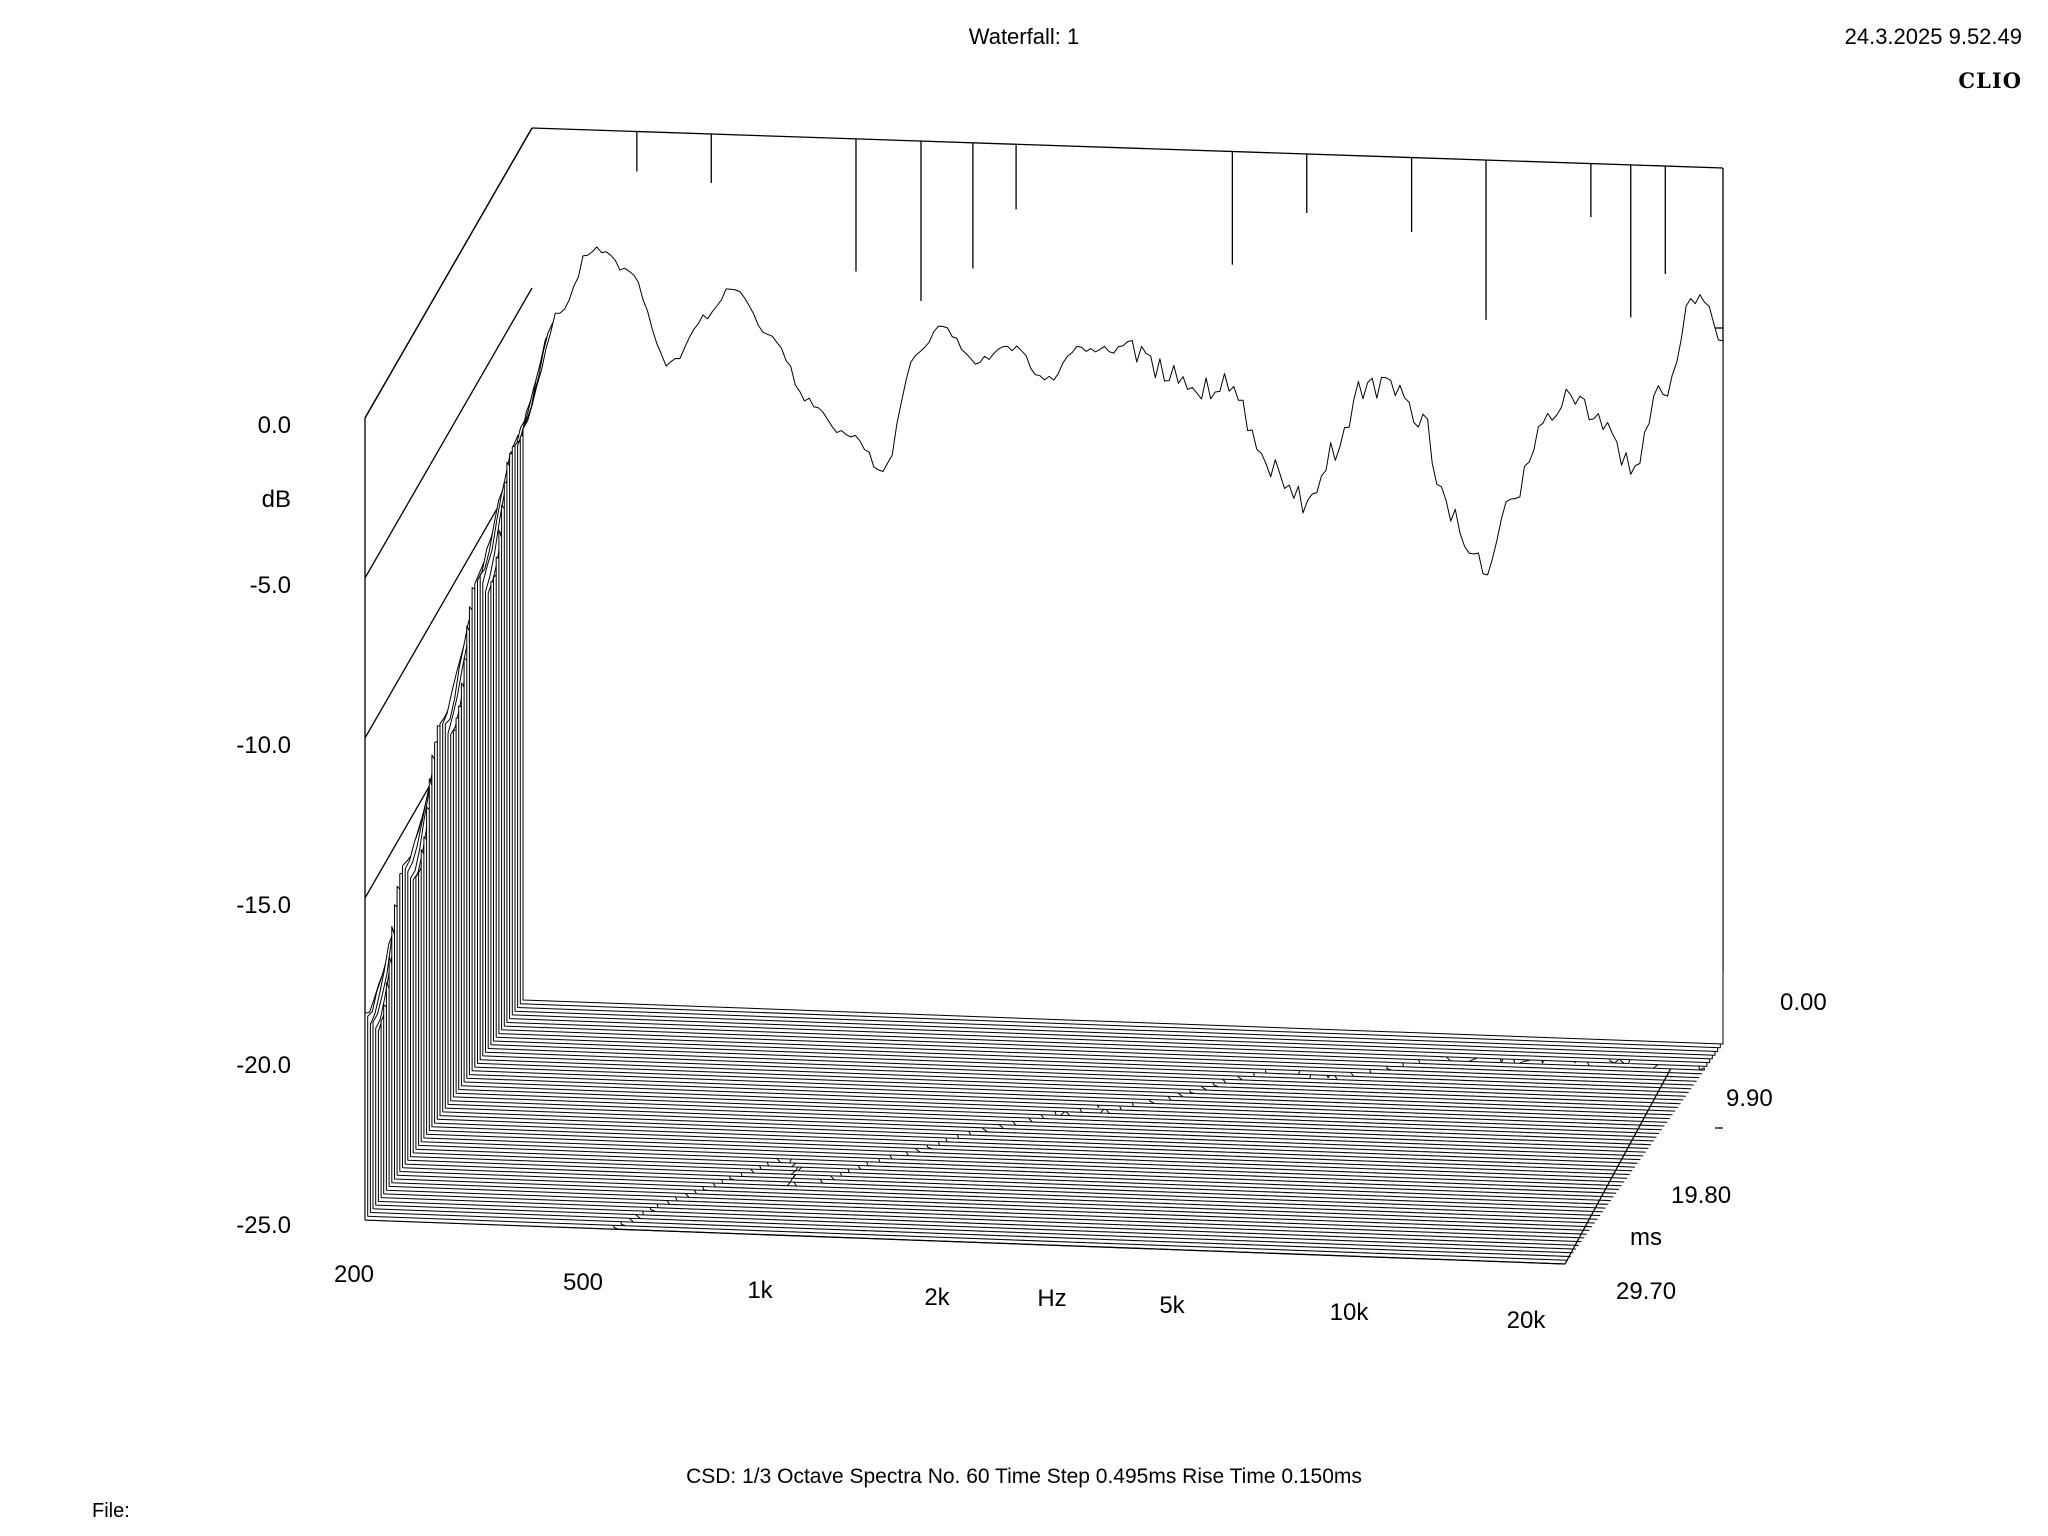  Describe the element at coordinates (1646, 1291) in the screenshot. I see `z-tick-label: 29.70` at that location.